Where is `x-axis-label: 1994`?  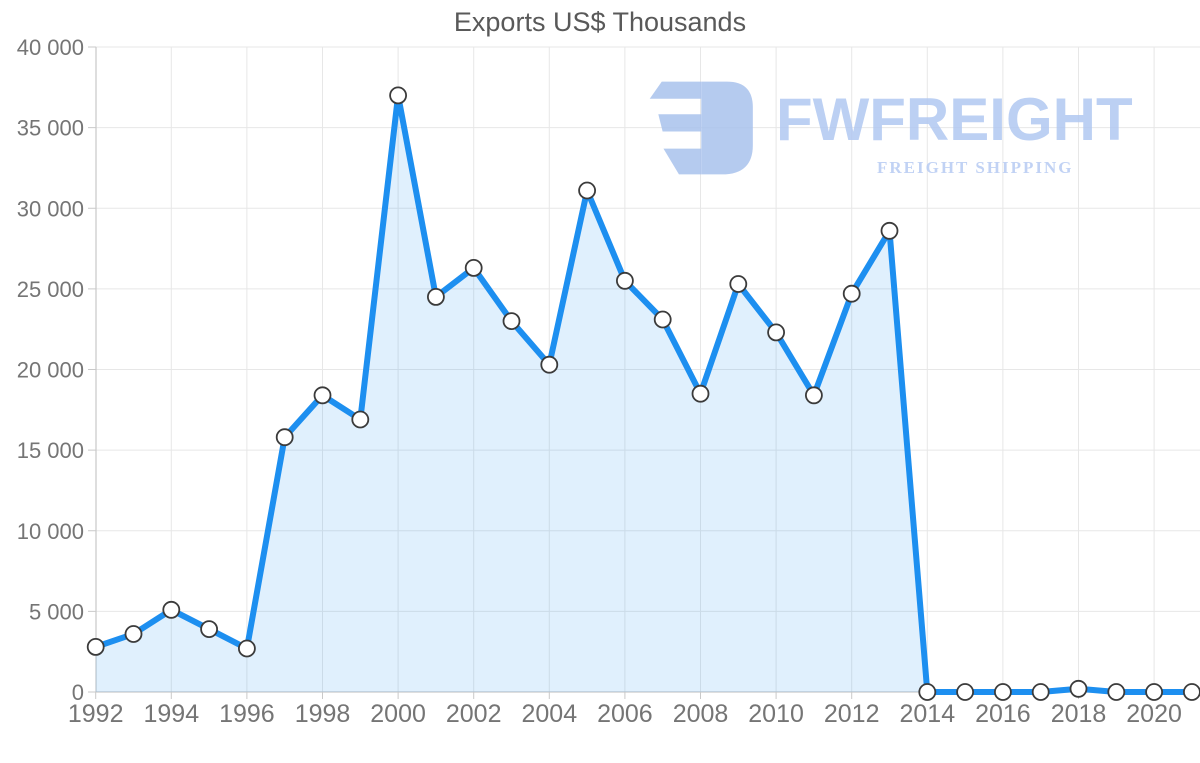 x-axis-label: 1994 is located at coordinates (171, 714).